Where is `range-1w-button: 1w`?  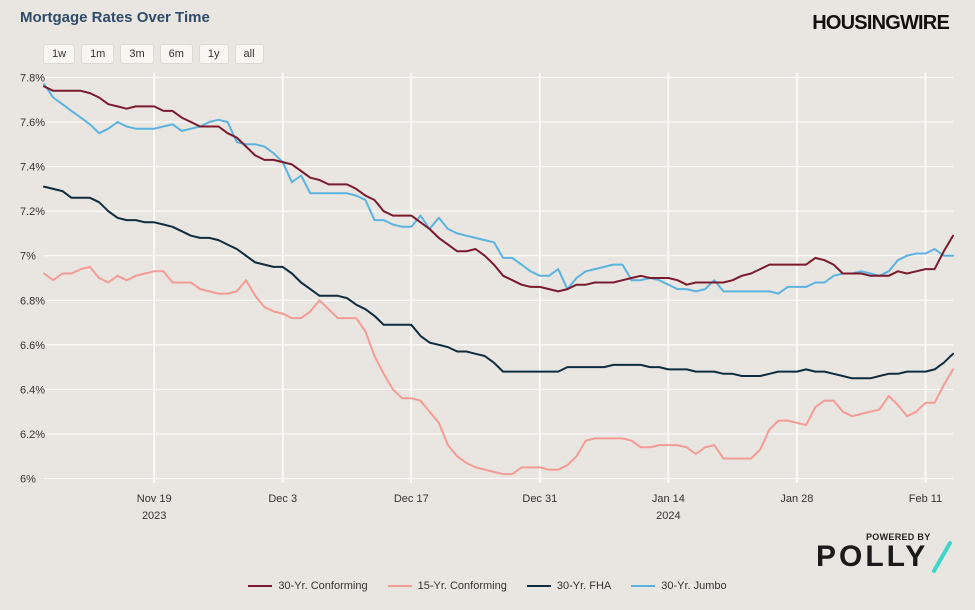 range-1w-button: 1w is located at coordinates (59, 54).